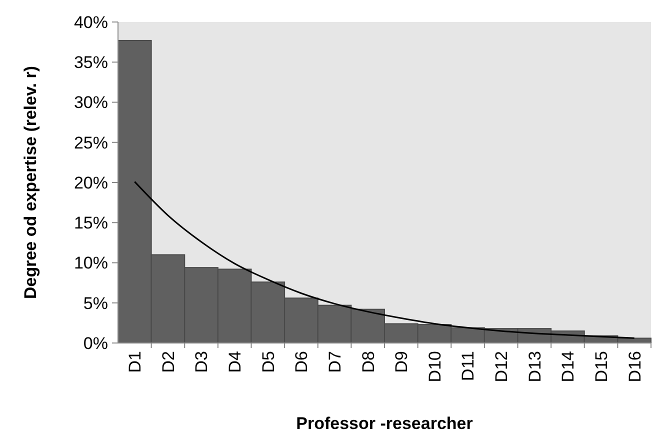  Describe the element at coordinates (601, 366) in the screenshot. I see `x-tick-label: D15` at that location.